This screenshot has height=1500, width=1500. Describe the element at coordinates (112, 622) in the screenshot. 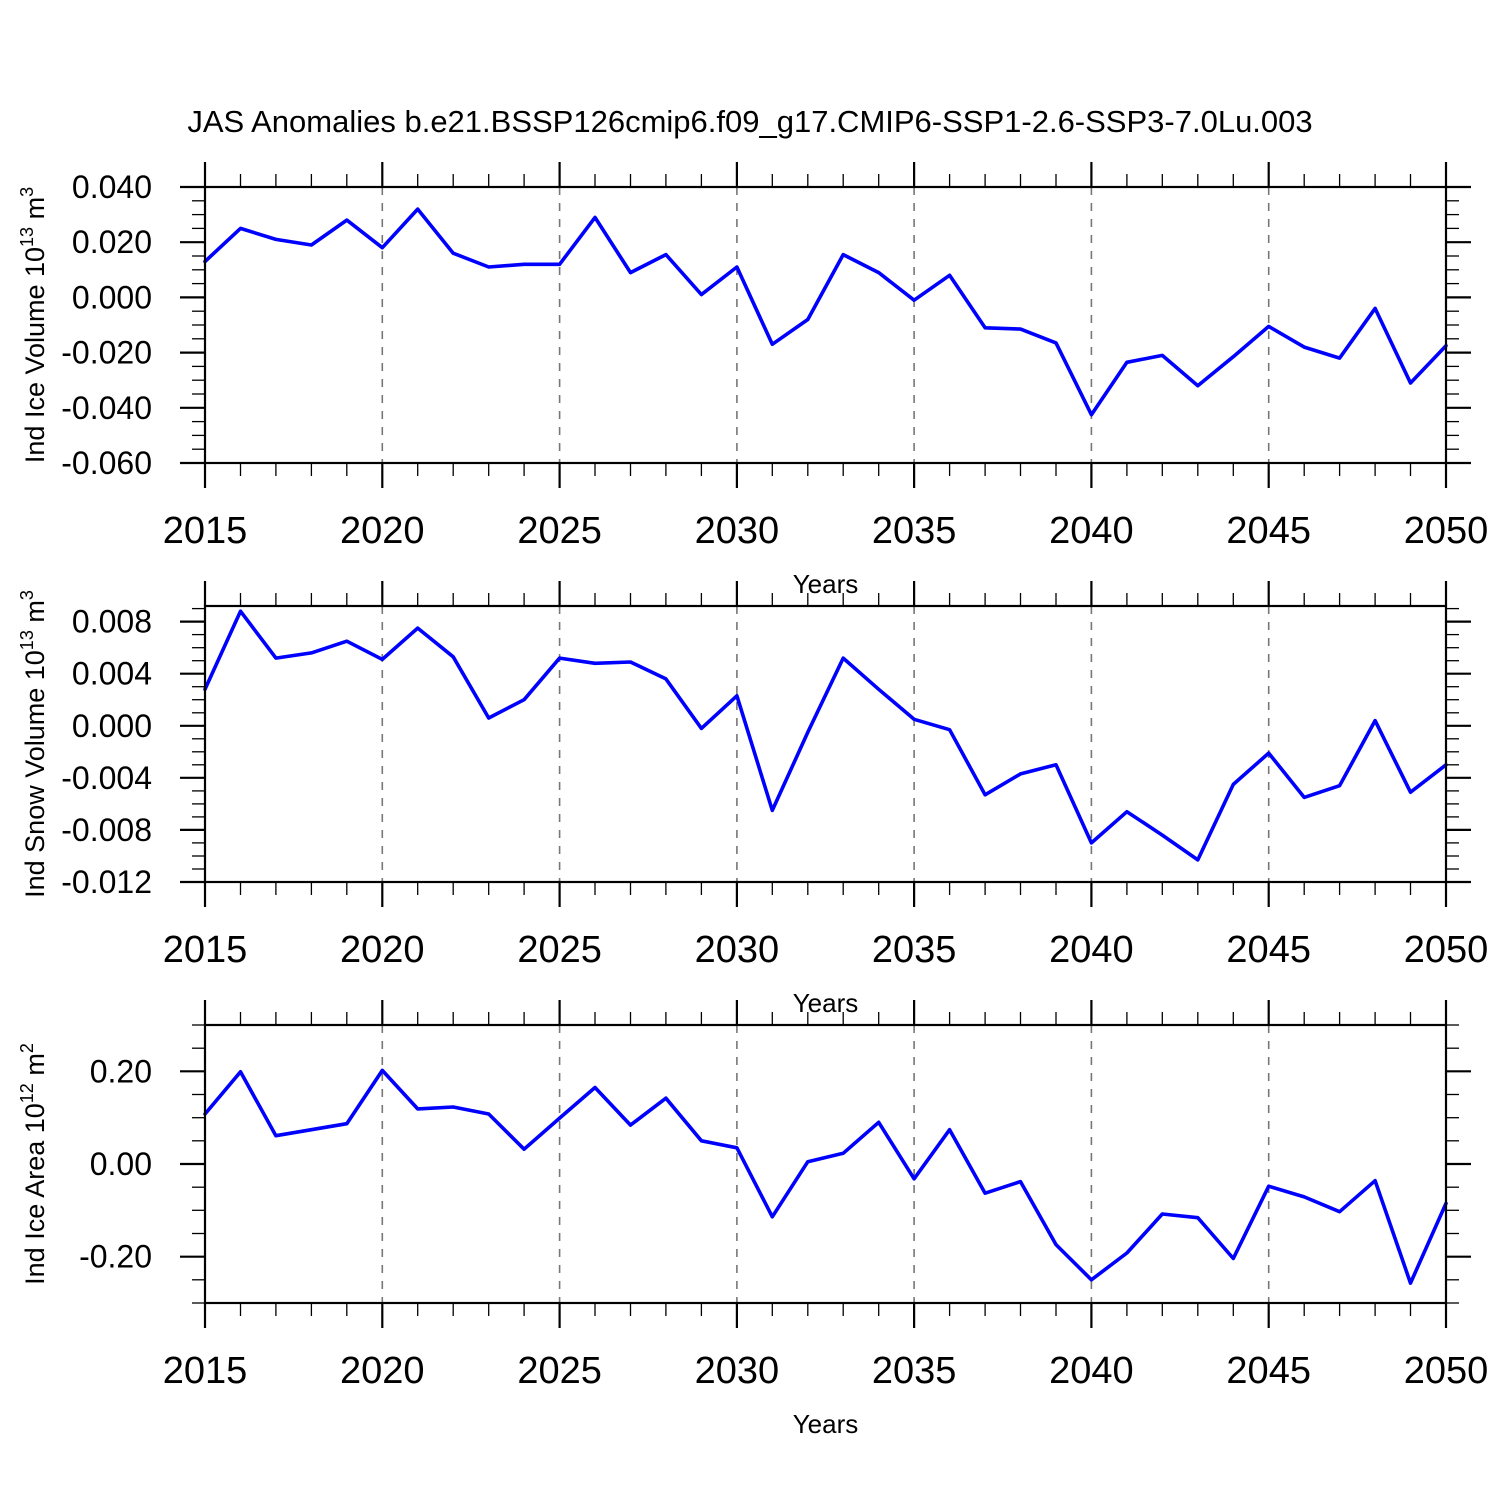

I see `y-tick-label: 0.008` at that location.